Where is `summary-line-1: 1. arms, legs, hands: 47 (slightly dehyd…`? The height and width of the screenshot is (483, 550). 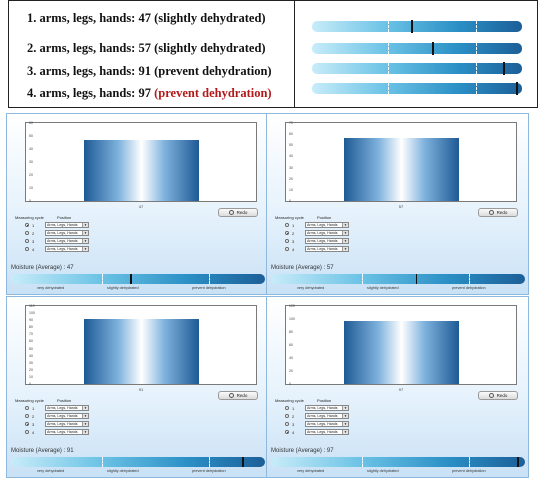
summary-line-1: 1. arms, legs, hands: 47 (slightly dehyd… is located at coordinates (146, 18).